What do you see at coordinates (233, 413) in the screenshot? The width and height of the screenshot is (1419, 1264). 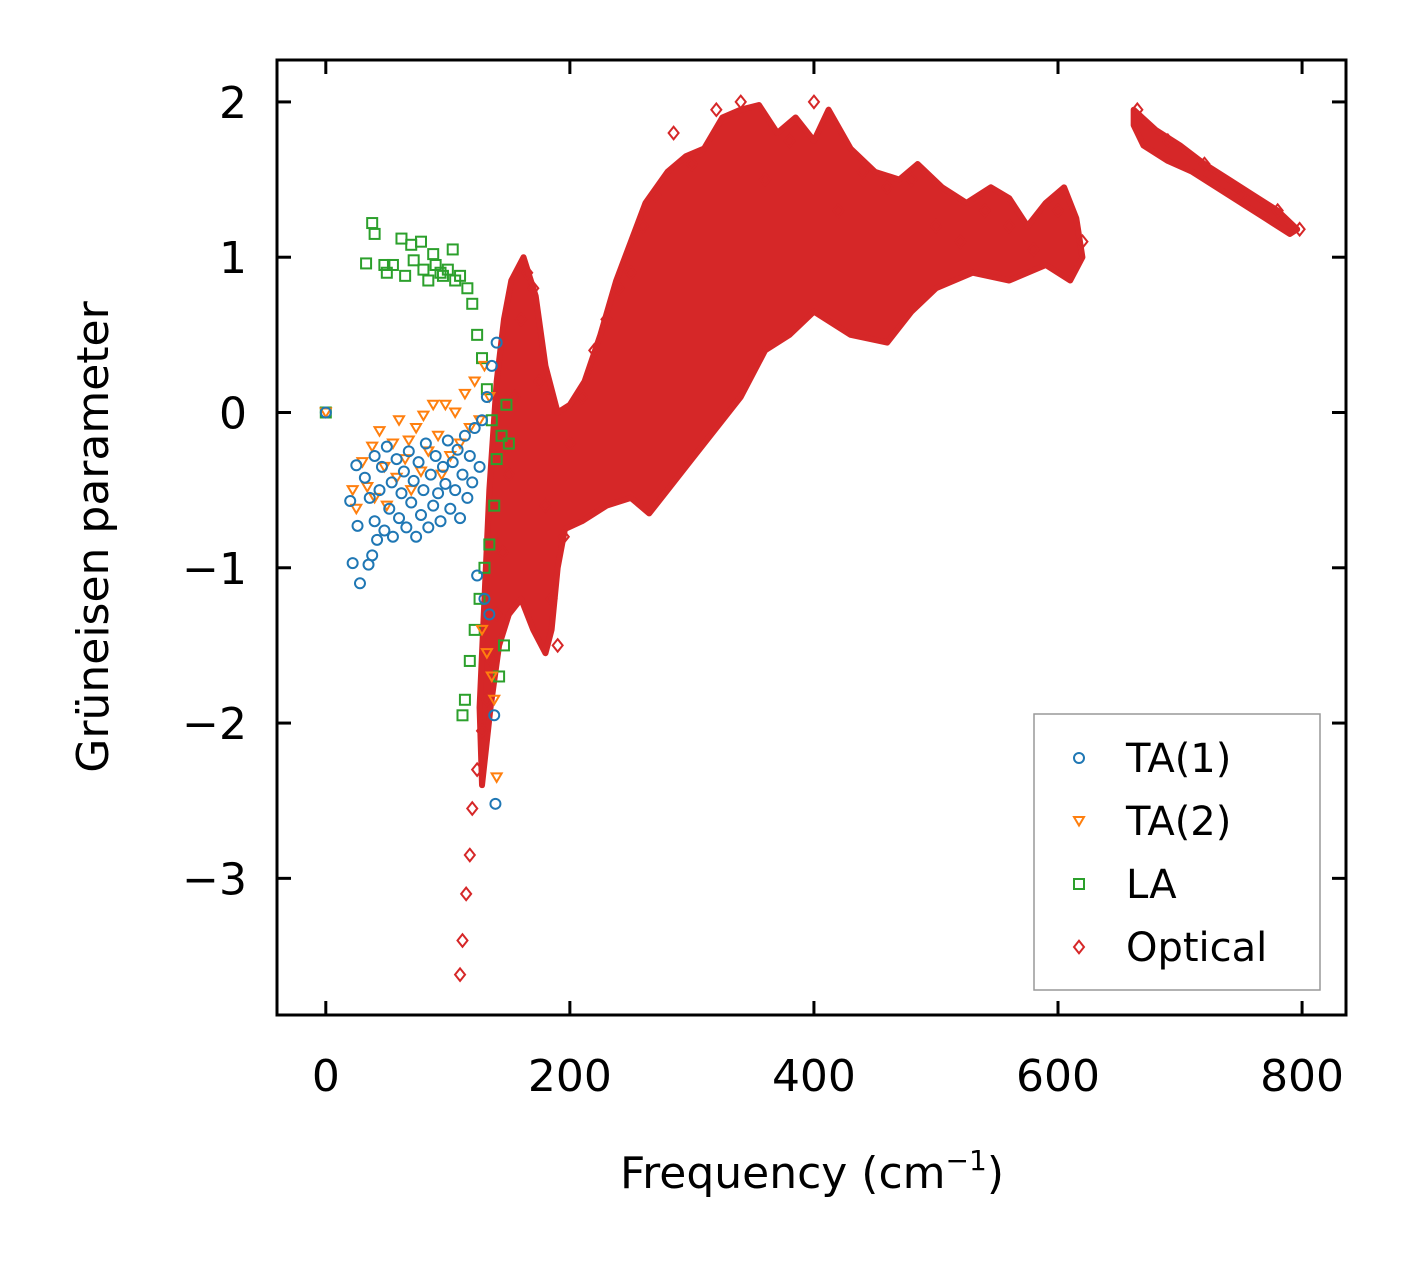 I see `y-tick-label: 0` at bounding box center [233, 413].